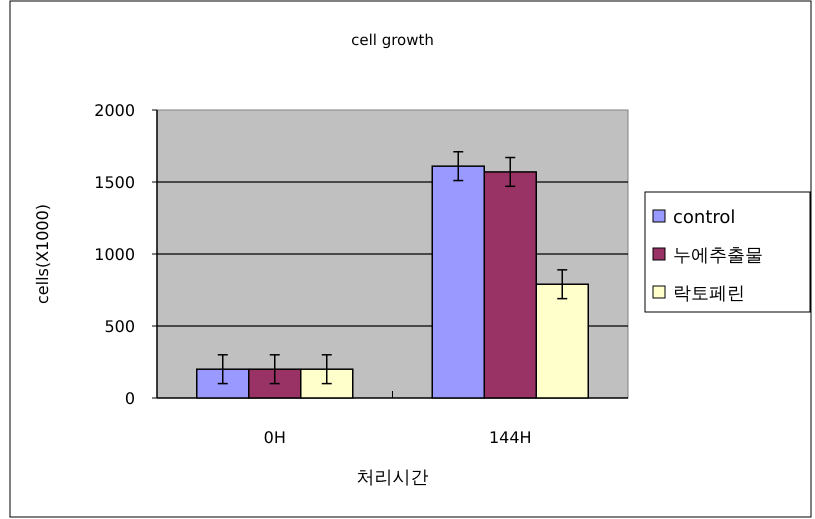 The width and height of the screenshot is (815, 519). I want to click on chart-title: cell growth, so click(392, 40).